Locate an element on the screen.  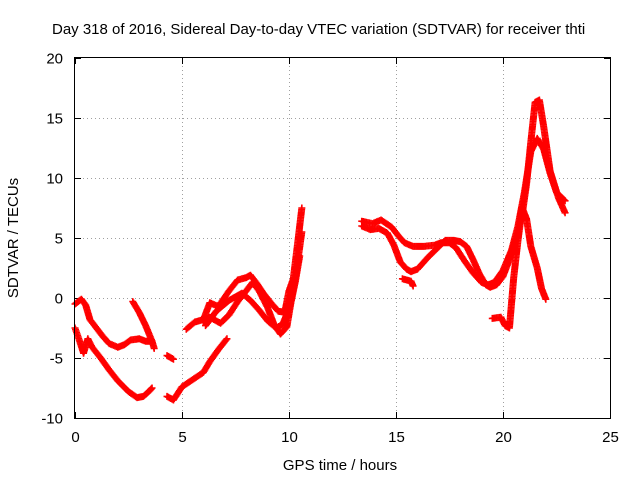
x-tick-label: 5 is located at coordinates (182, 437).